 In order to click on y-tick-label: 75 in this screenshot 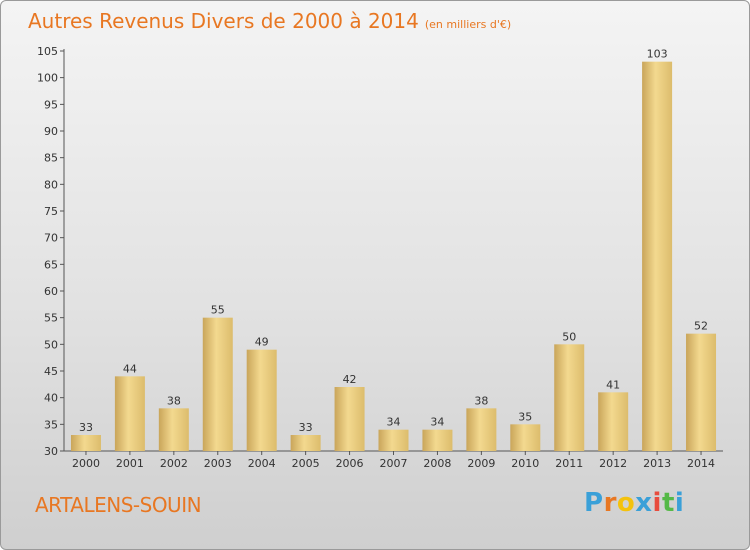, I will do `click(51, 211)`.